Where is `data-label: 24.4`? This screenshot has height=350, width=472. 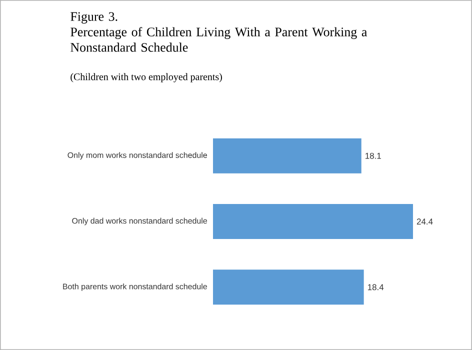
data-label: 24.4 is located at coordinates (424, 221).